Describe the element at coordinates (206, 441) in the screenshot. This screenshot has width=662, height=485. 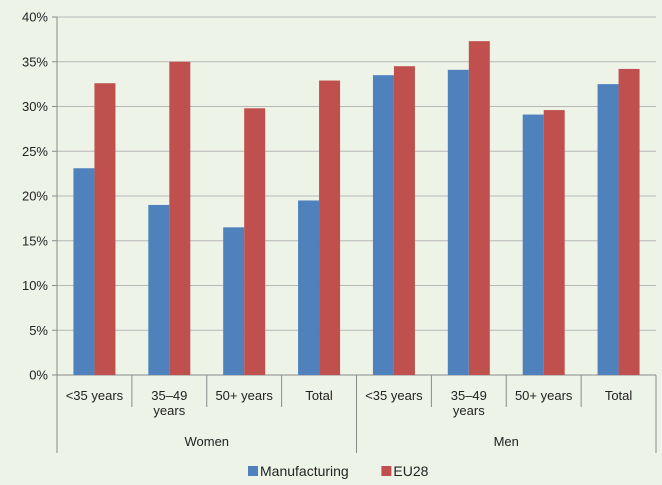
I see `group-label: Women` at that location.